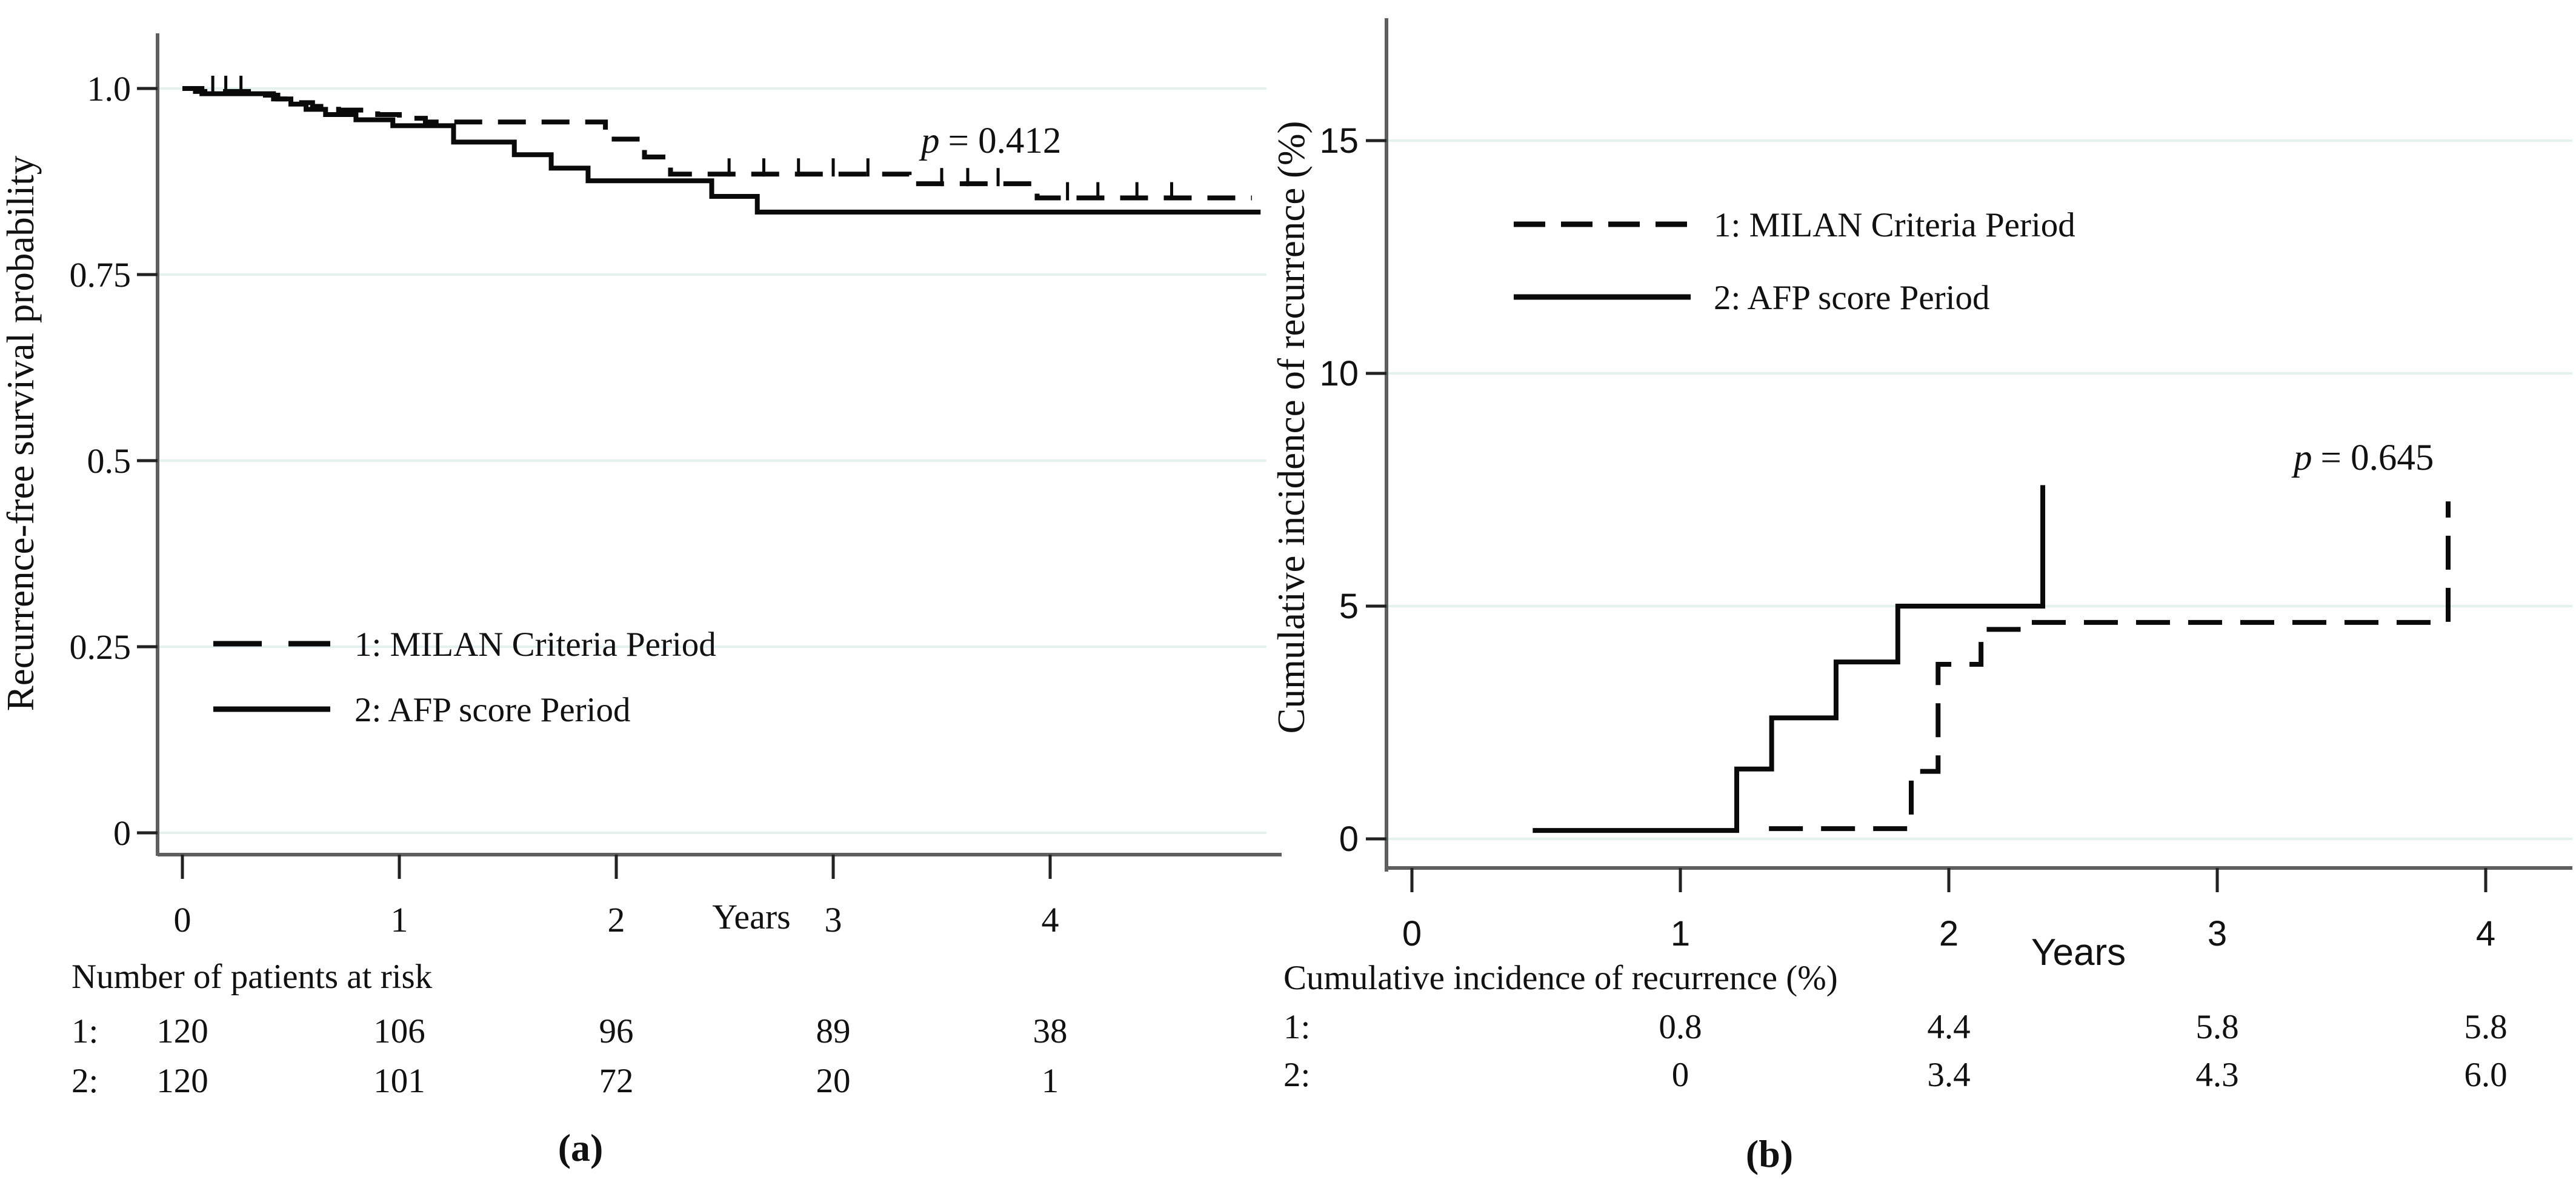 This screenshot has height=1188, width=2576. Describe the element at coordinates (100, 275) in the screenshot. I see `y-tick-label: 0.75` at that location.